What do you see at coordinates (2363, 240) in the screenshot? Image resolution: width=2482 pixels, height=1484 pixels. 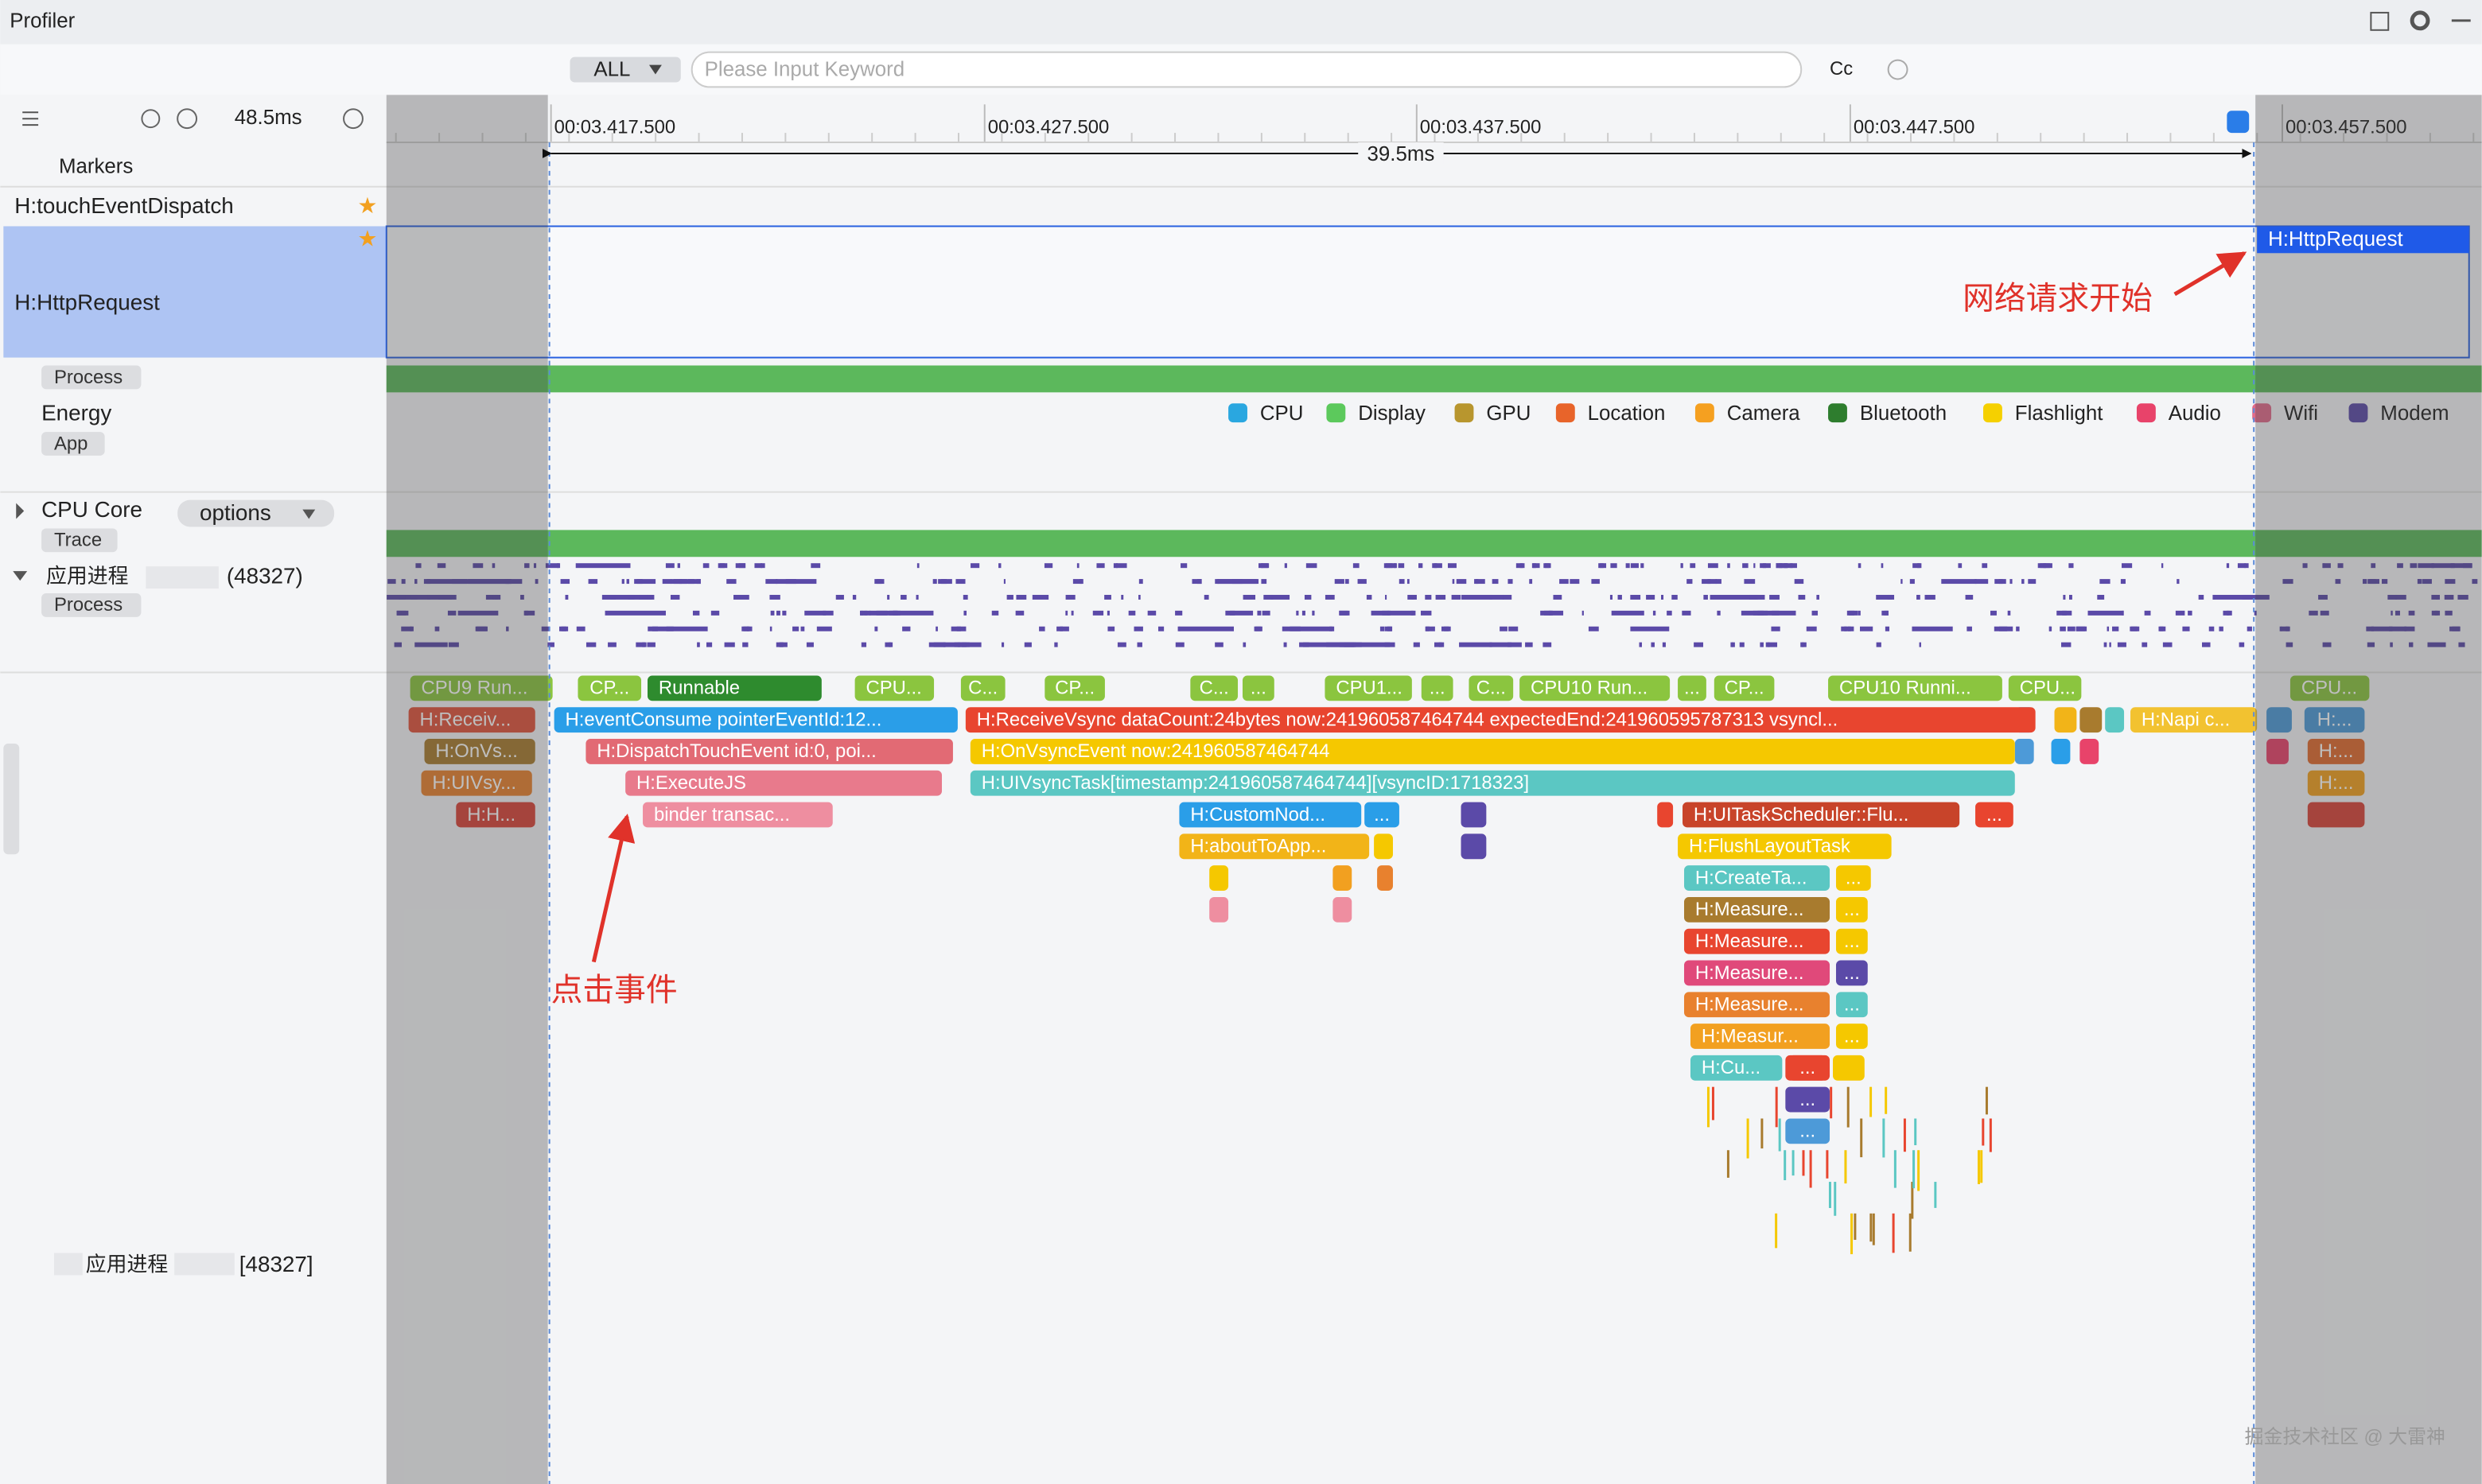 I see `http-slice` at bounding box center [2363, 240].